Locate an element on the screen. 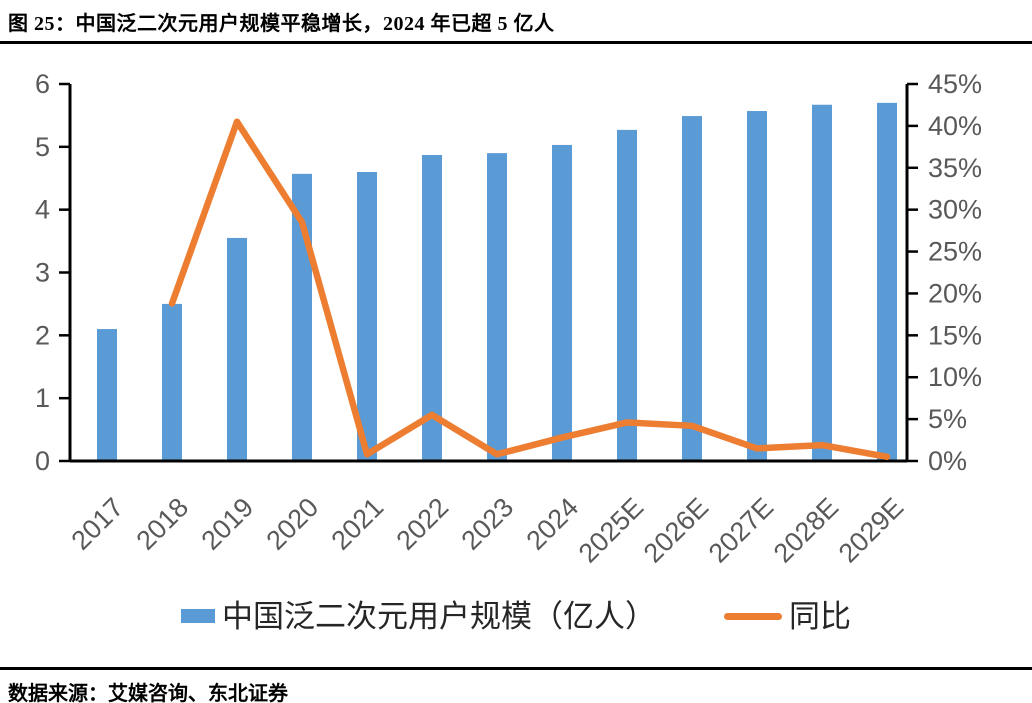 The height and width of the screenshot is (703, 1032). x-label-2028E: 2028E is located at coordinates (806, 530).